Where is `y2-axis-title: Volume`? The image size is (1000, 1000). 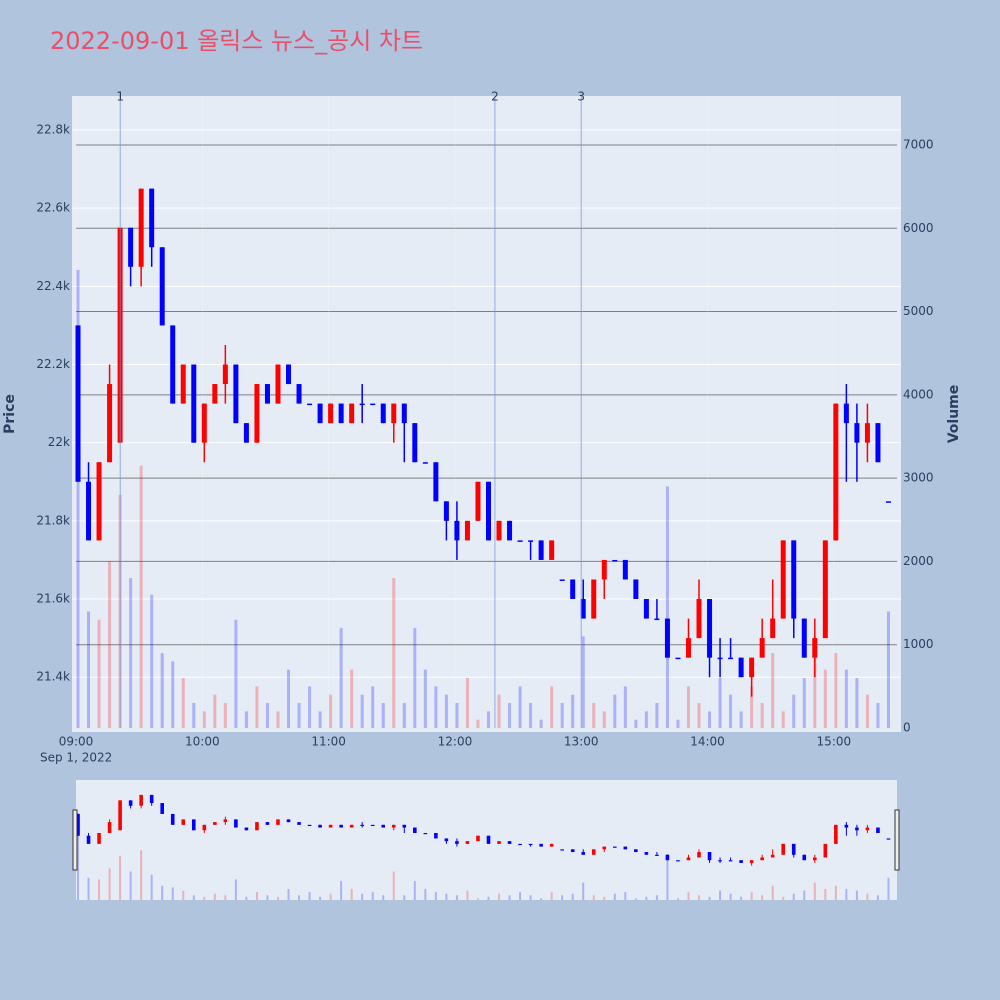 y2-axis-title: Volume is located at coordinates (954, 414).